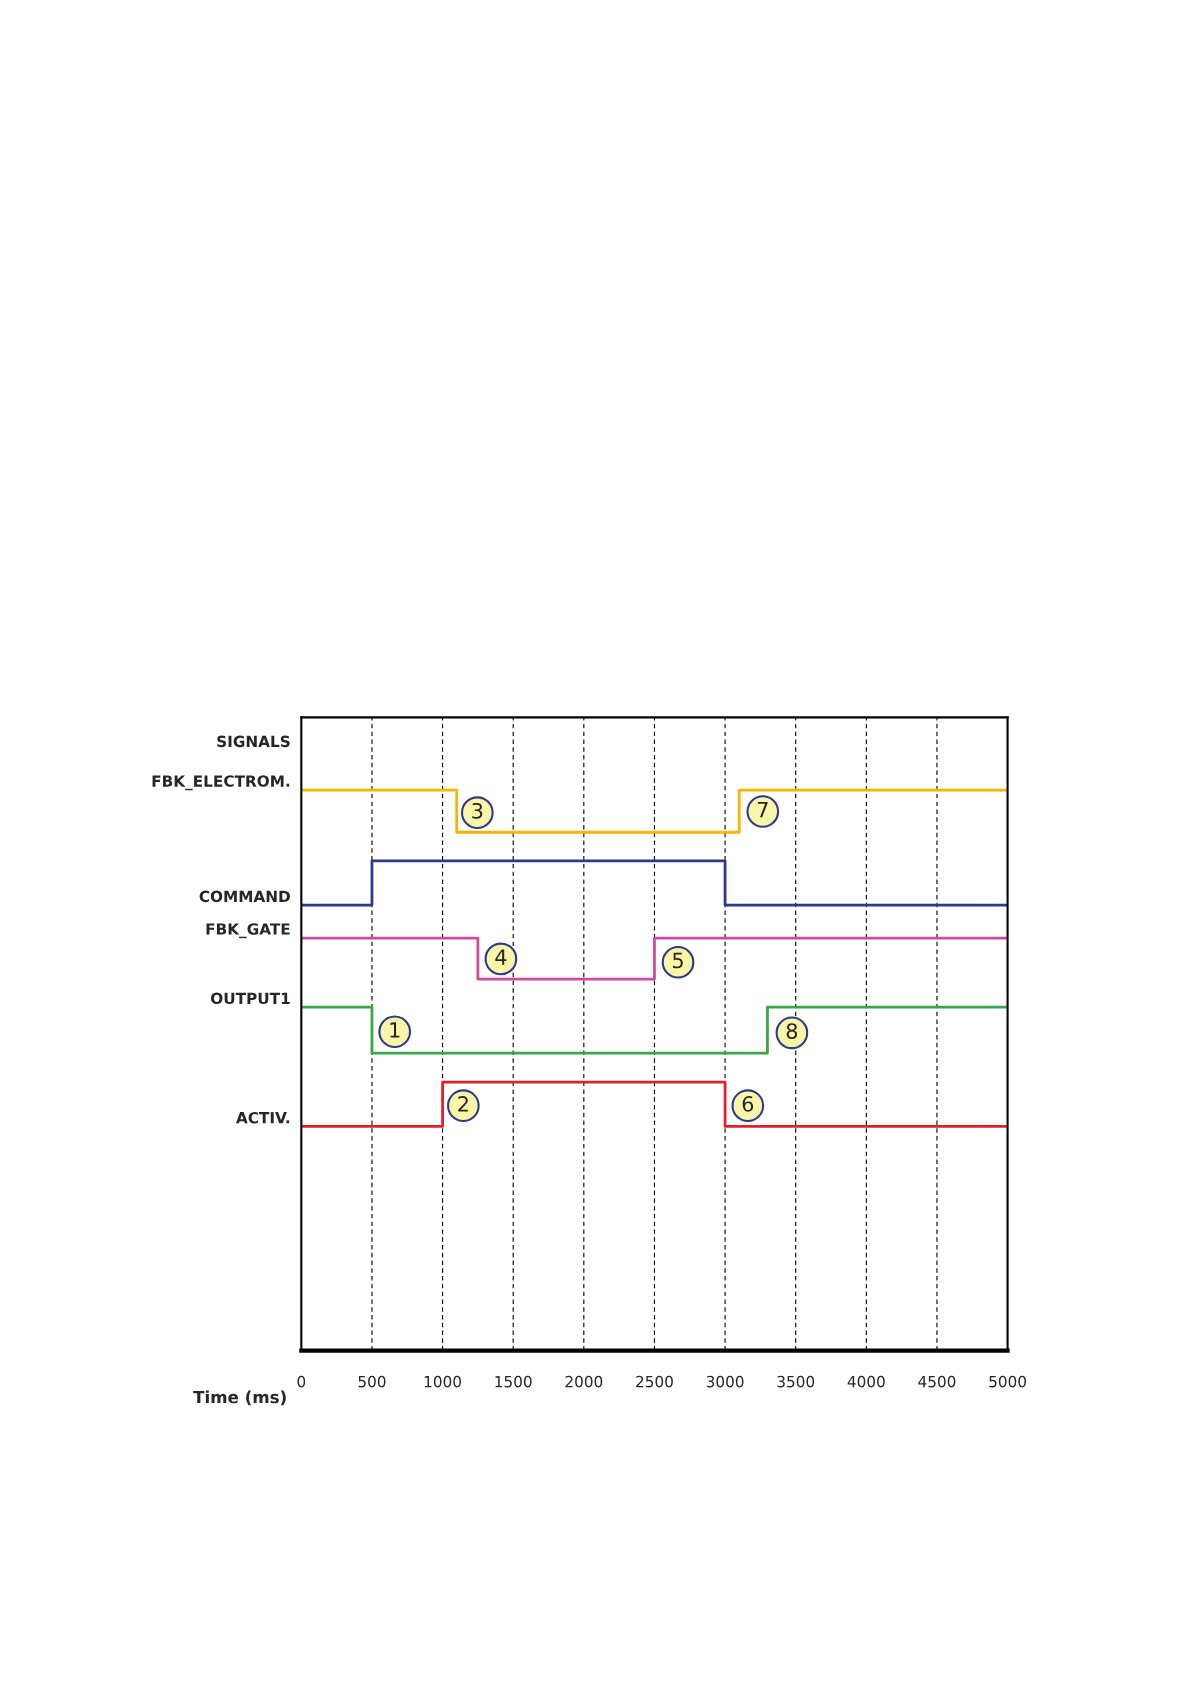  What do you see at coordinates (263, 1117) in the screenshot?
I see `series-label: ACTIV.` at bounding box center [263, 1117].